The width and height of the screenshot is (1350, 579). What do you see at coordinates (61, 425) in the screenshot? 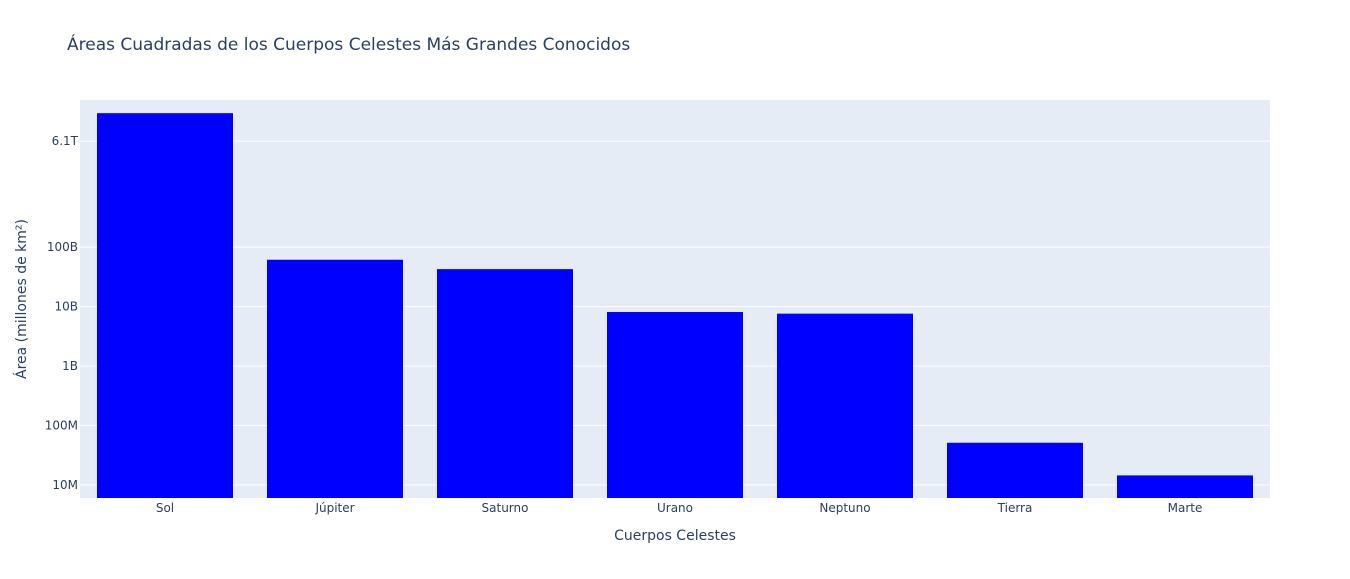
I see `y-tick-label: 100M` at bounding box center [61, 425].